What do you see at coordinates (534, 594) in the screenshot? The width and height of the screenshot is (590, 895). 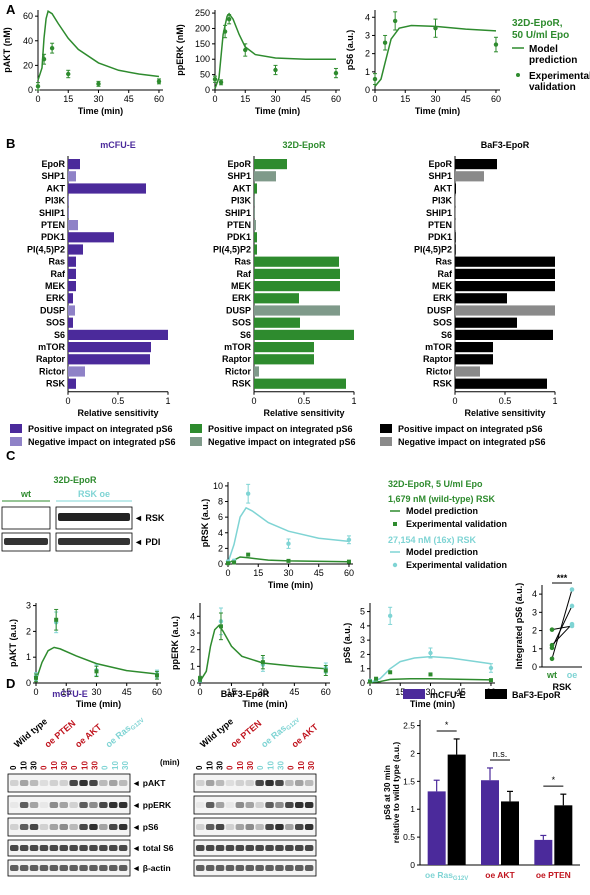 I see `chart-c5-y-tick-label: 4` at bounding box center [534, 594].